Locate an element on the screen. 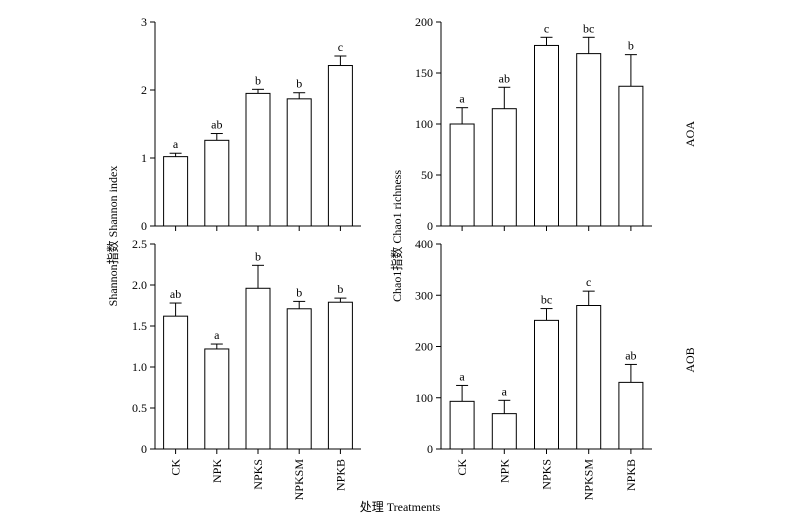 This screenshot has width=800, height=527. chao1-aoa-sig-label: ab is located at coordinates (504, 78).